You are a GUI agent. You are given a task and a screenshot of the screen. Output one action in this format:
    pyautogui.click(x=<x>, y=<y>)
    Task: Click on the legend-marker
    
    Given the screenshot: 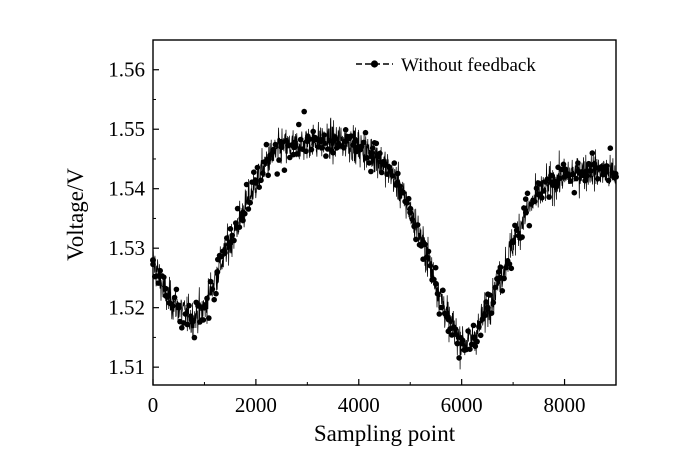 What is the action you would take?
    pyautogui.click(x=374, y=64)
    